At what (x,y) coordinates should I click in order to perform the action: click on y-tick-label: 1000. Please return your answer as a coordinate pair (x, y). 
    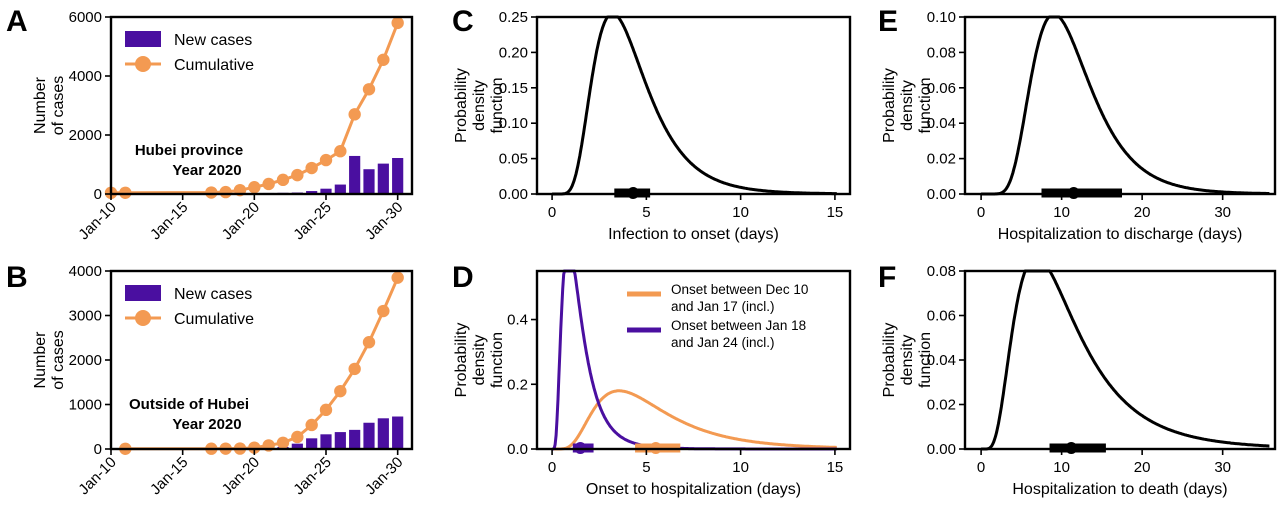
    Looking at the image, I should click on (85, 405).